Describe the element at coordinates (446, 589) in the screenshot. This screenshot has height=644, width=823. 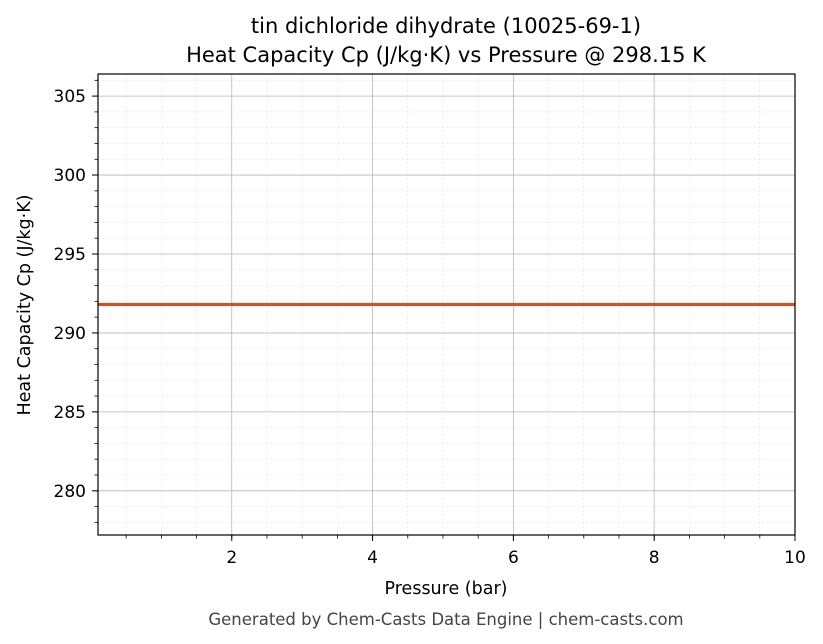
I see `x-axis-label: Pressure (bar)` at that location.